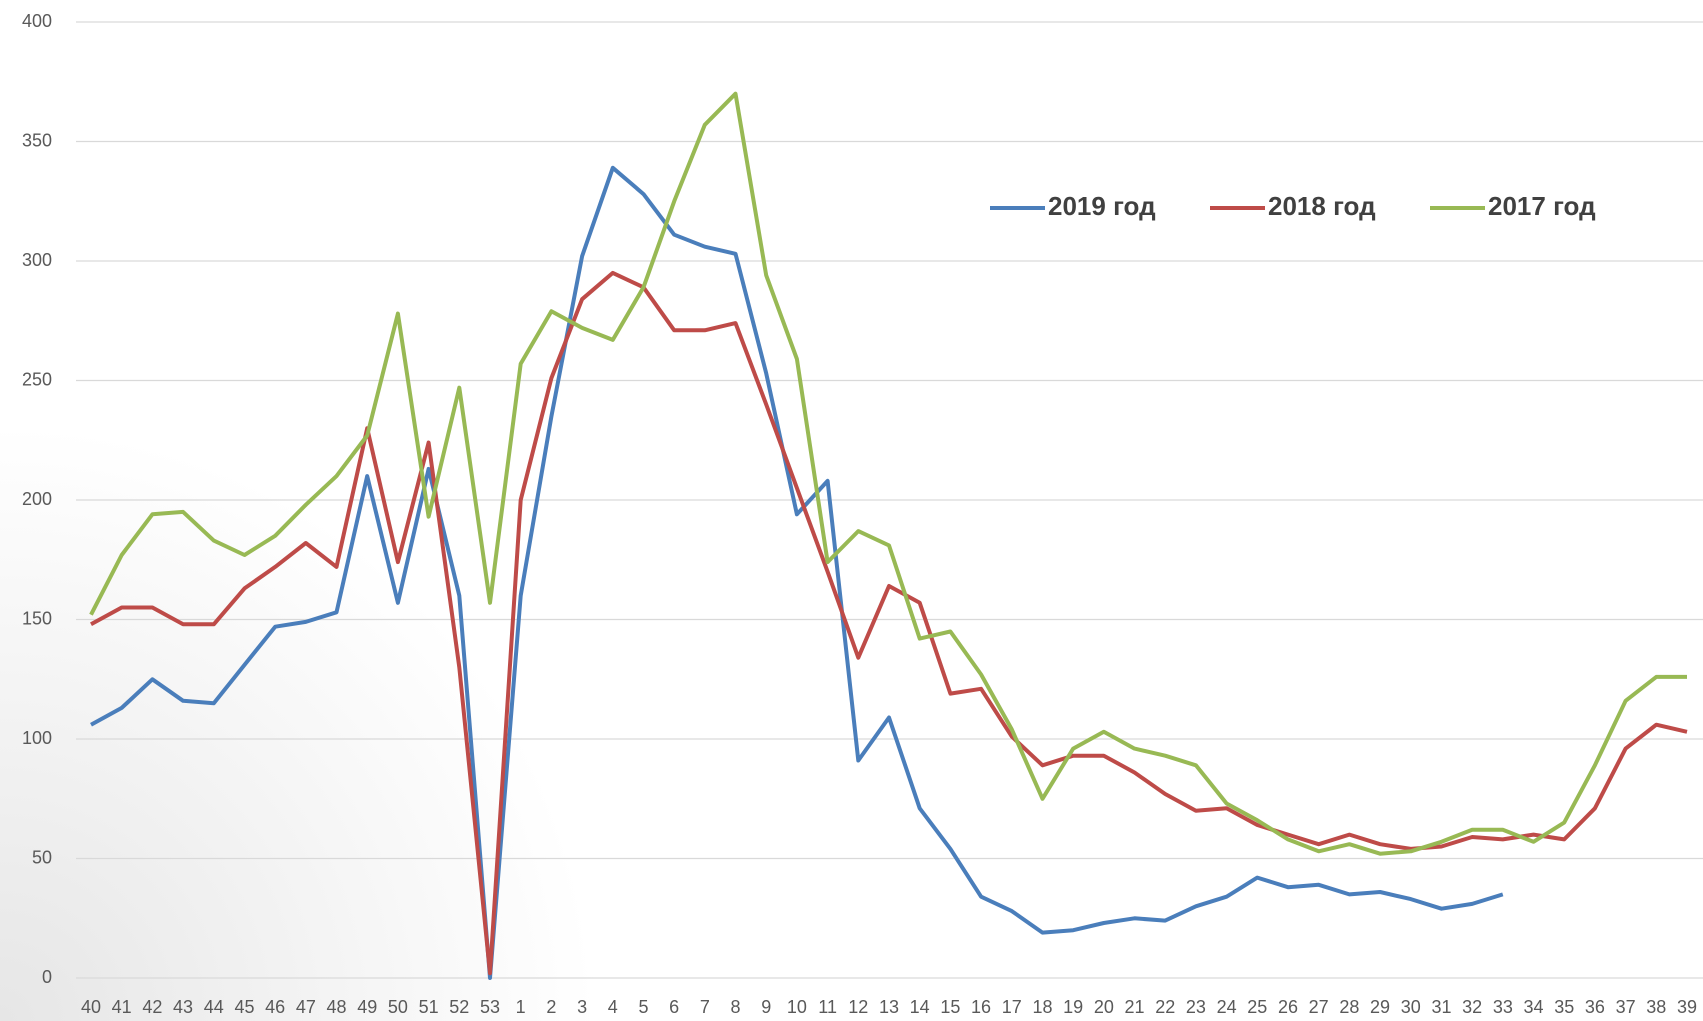 This screenshot has height=1021, width=1703. What do you see at coordinates (1012, 1007) in the screenshot?
I see `x-tick-label: 17` at bounding box center [1012, 1007].